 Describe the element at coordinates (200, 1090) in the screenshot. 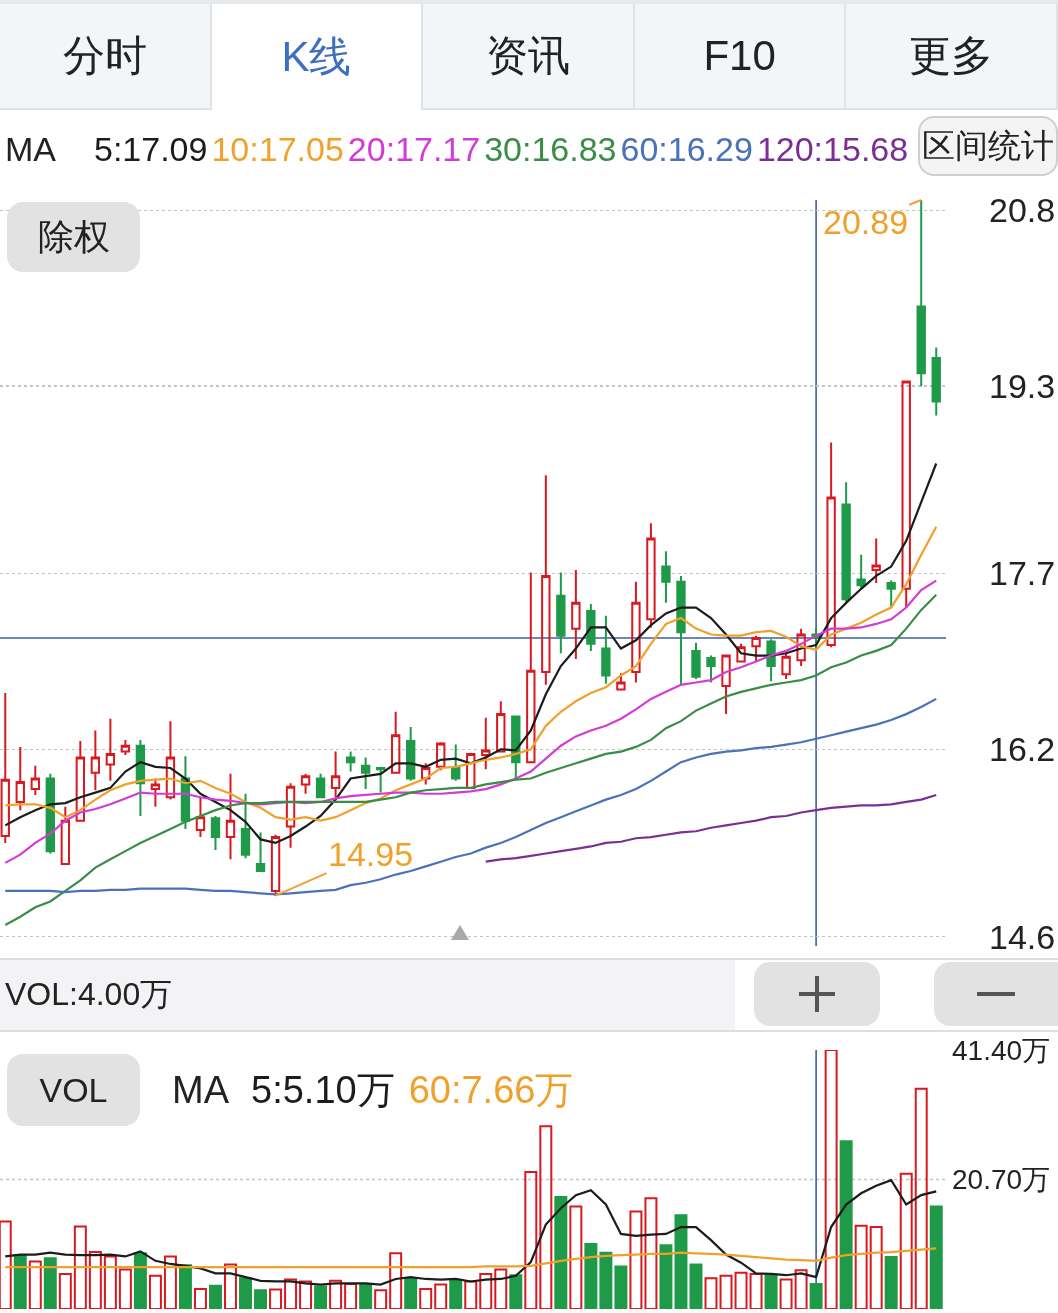

I see `legend-title: MA` at that location.